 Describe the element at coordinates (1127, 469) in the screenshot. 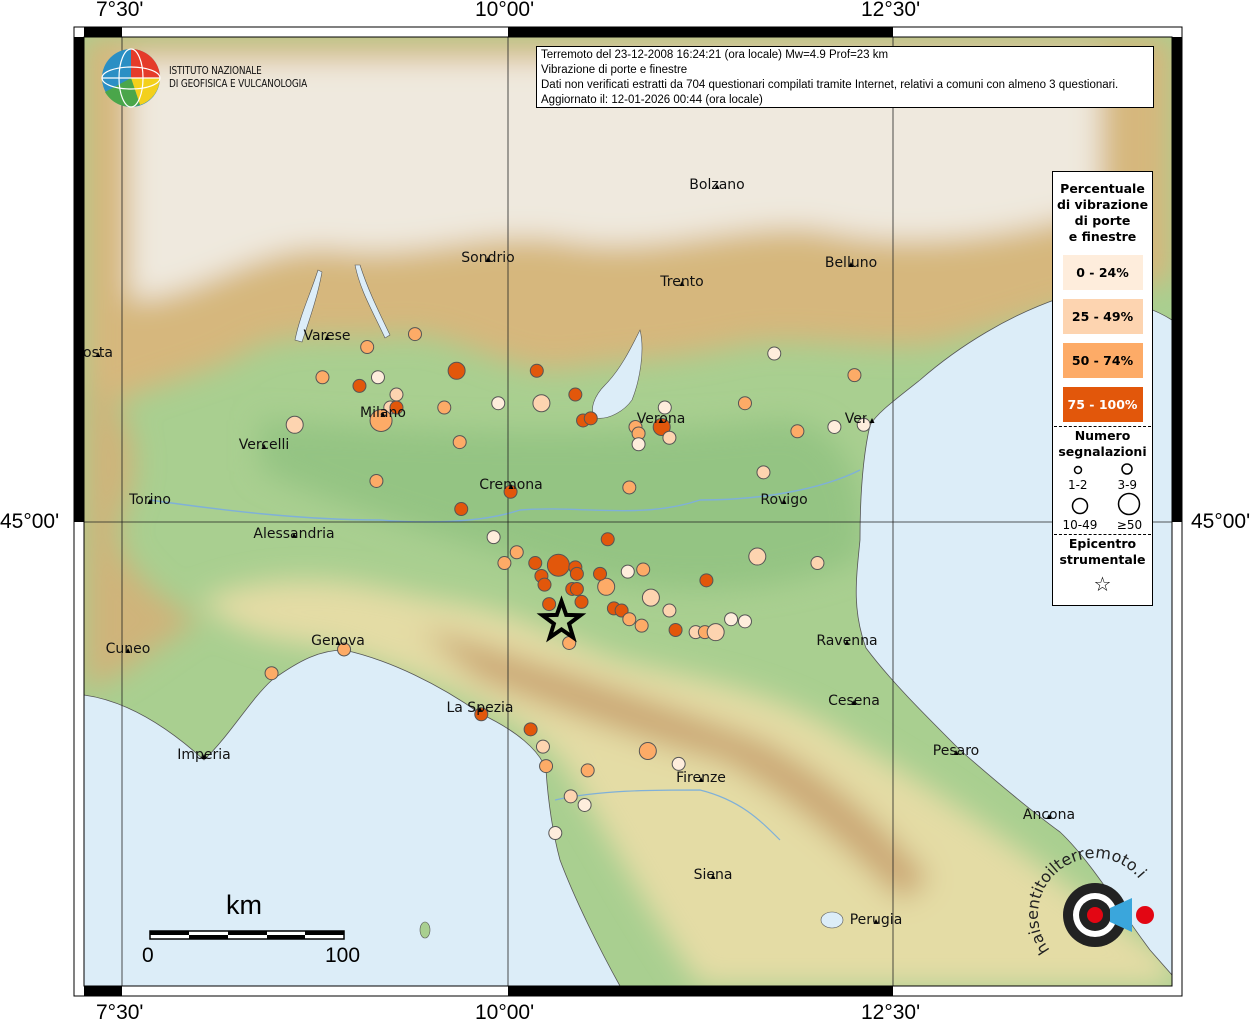

I see `size-3-9-circle-icon` at that location.